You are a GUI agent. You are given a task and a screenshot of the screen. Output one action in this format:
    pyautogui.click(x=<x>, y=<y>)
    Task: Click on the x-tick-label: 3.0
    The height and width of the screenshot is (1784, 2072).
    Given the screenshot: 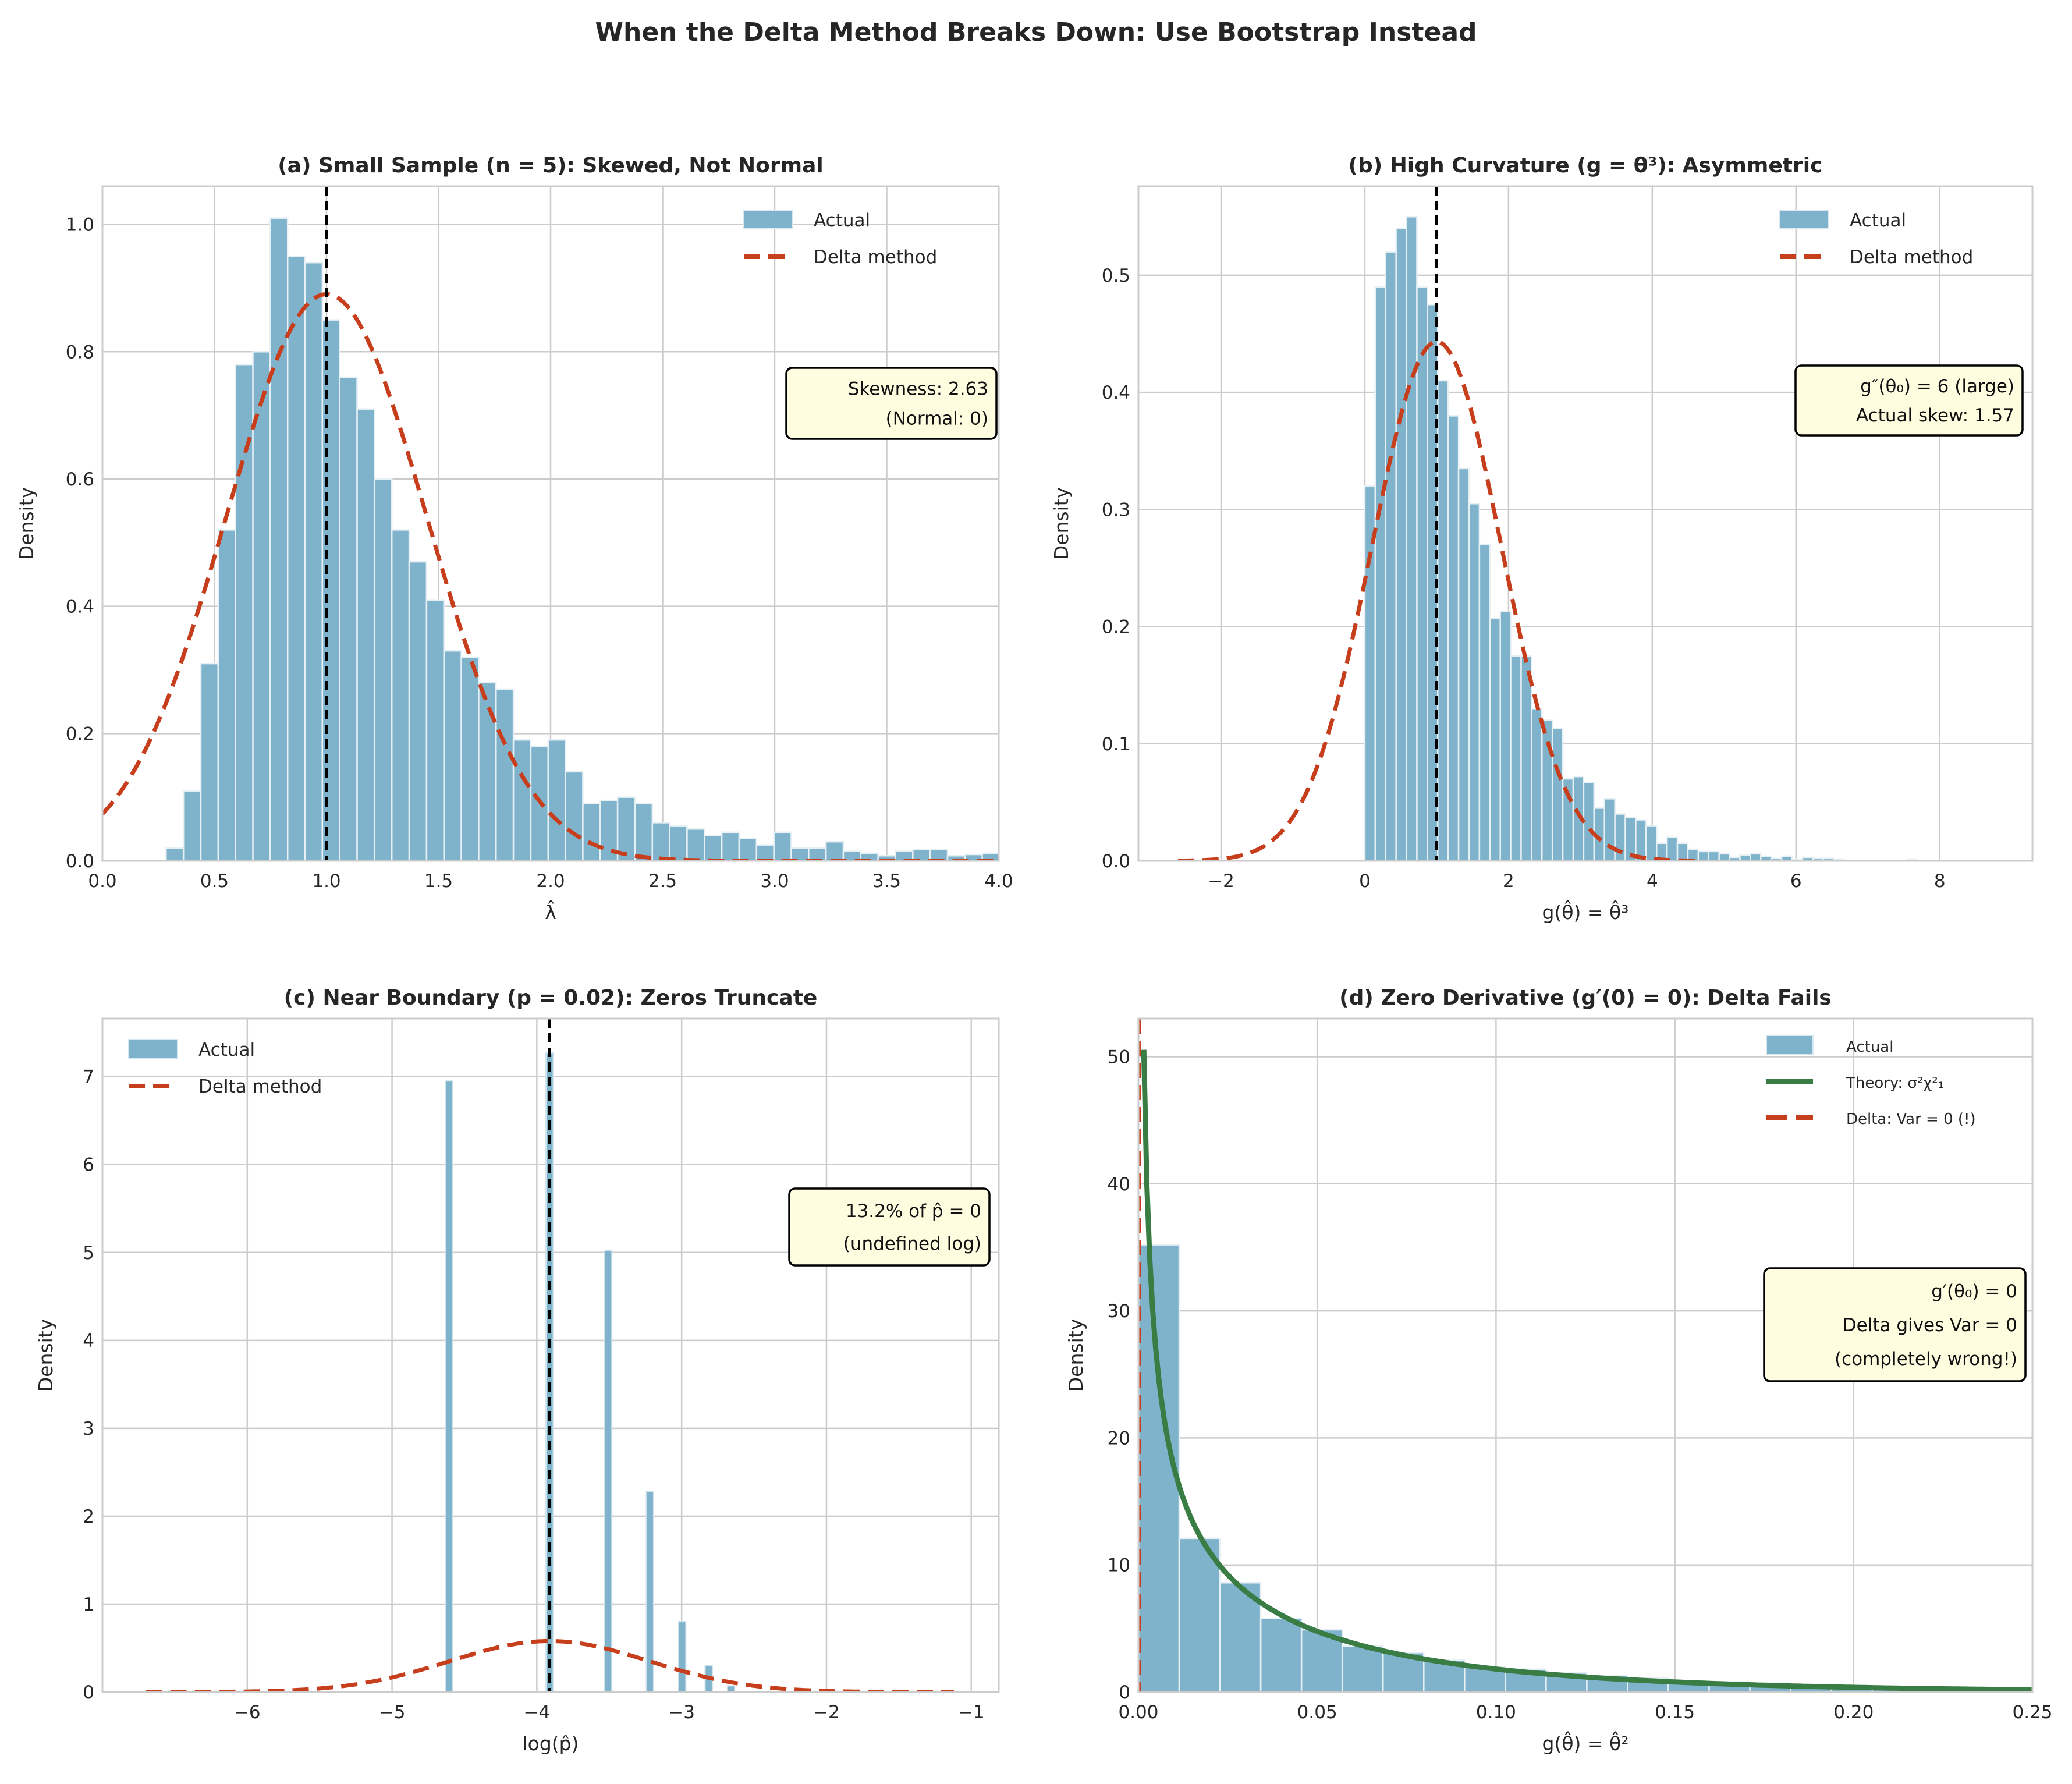 What is the action you would take?
    pyautogui.click(x=774, y=881)
    